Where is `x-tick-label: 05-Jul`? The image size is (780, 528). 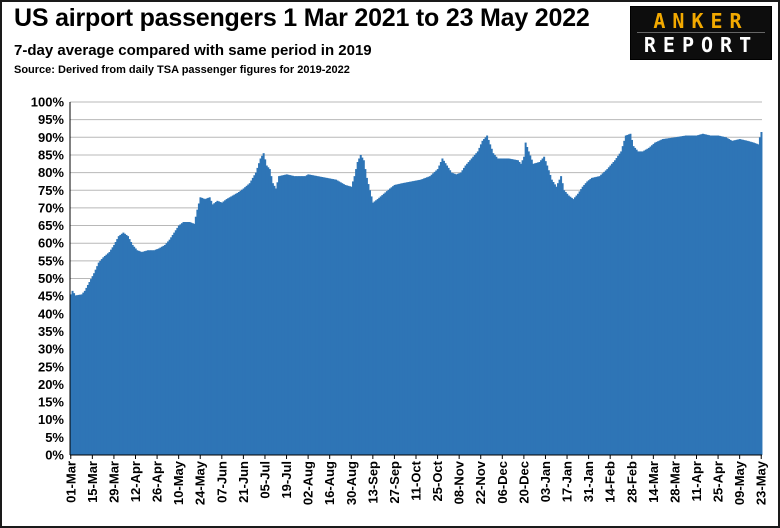
x-tick-label: 05-Jul is located at coordinates (264, 480).